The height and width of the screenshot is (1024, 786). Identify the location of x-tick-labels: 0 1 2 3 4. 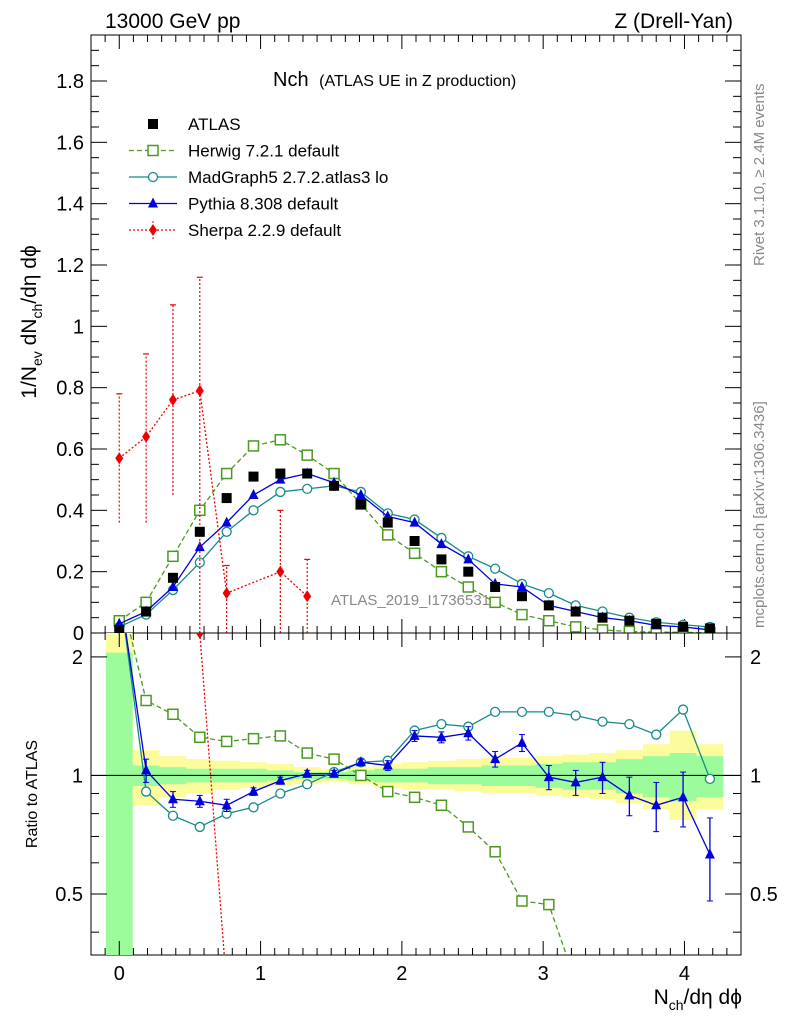
(402, 974).